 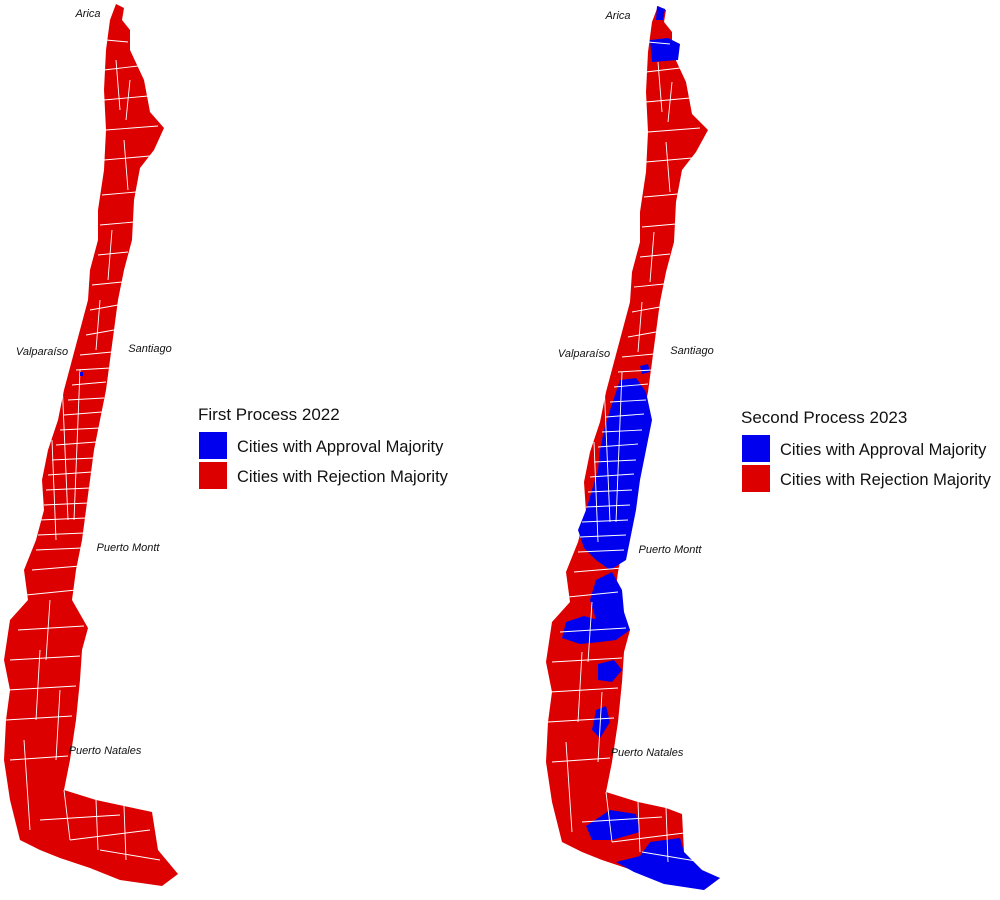 I want to click on approval-region-lakes, so click(x=610, y=607).